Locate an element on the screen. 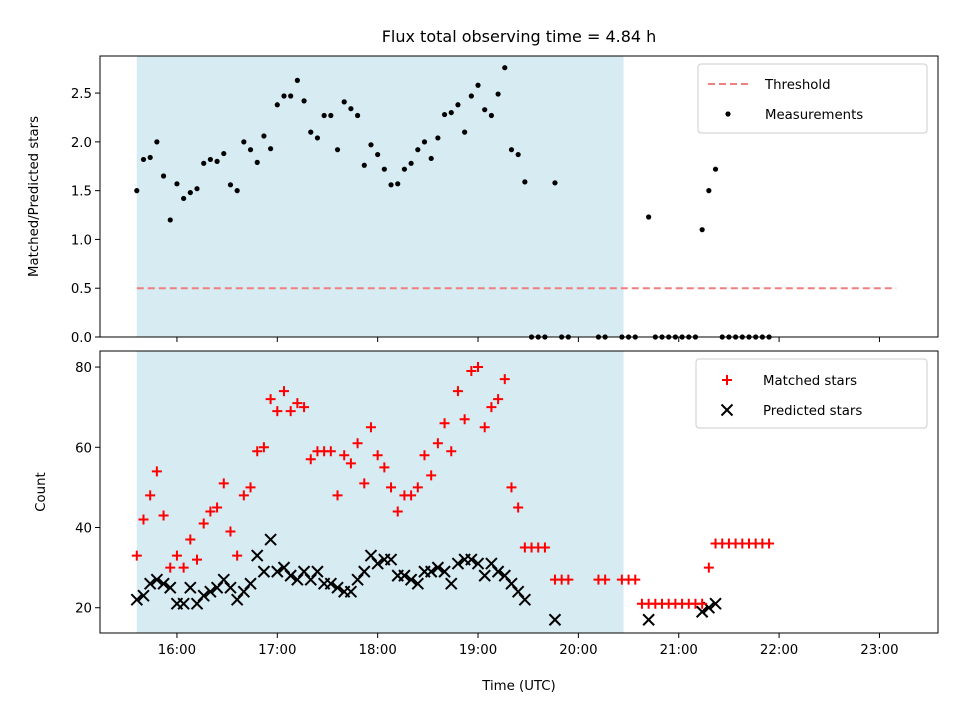  panel0-ylabel: Matched/Predicted stars is located at coordinates (34, 196).